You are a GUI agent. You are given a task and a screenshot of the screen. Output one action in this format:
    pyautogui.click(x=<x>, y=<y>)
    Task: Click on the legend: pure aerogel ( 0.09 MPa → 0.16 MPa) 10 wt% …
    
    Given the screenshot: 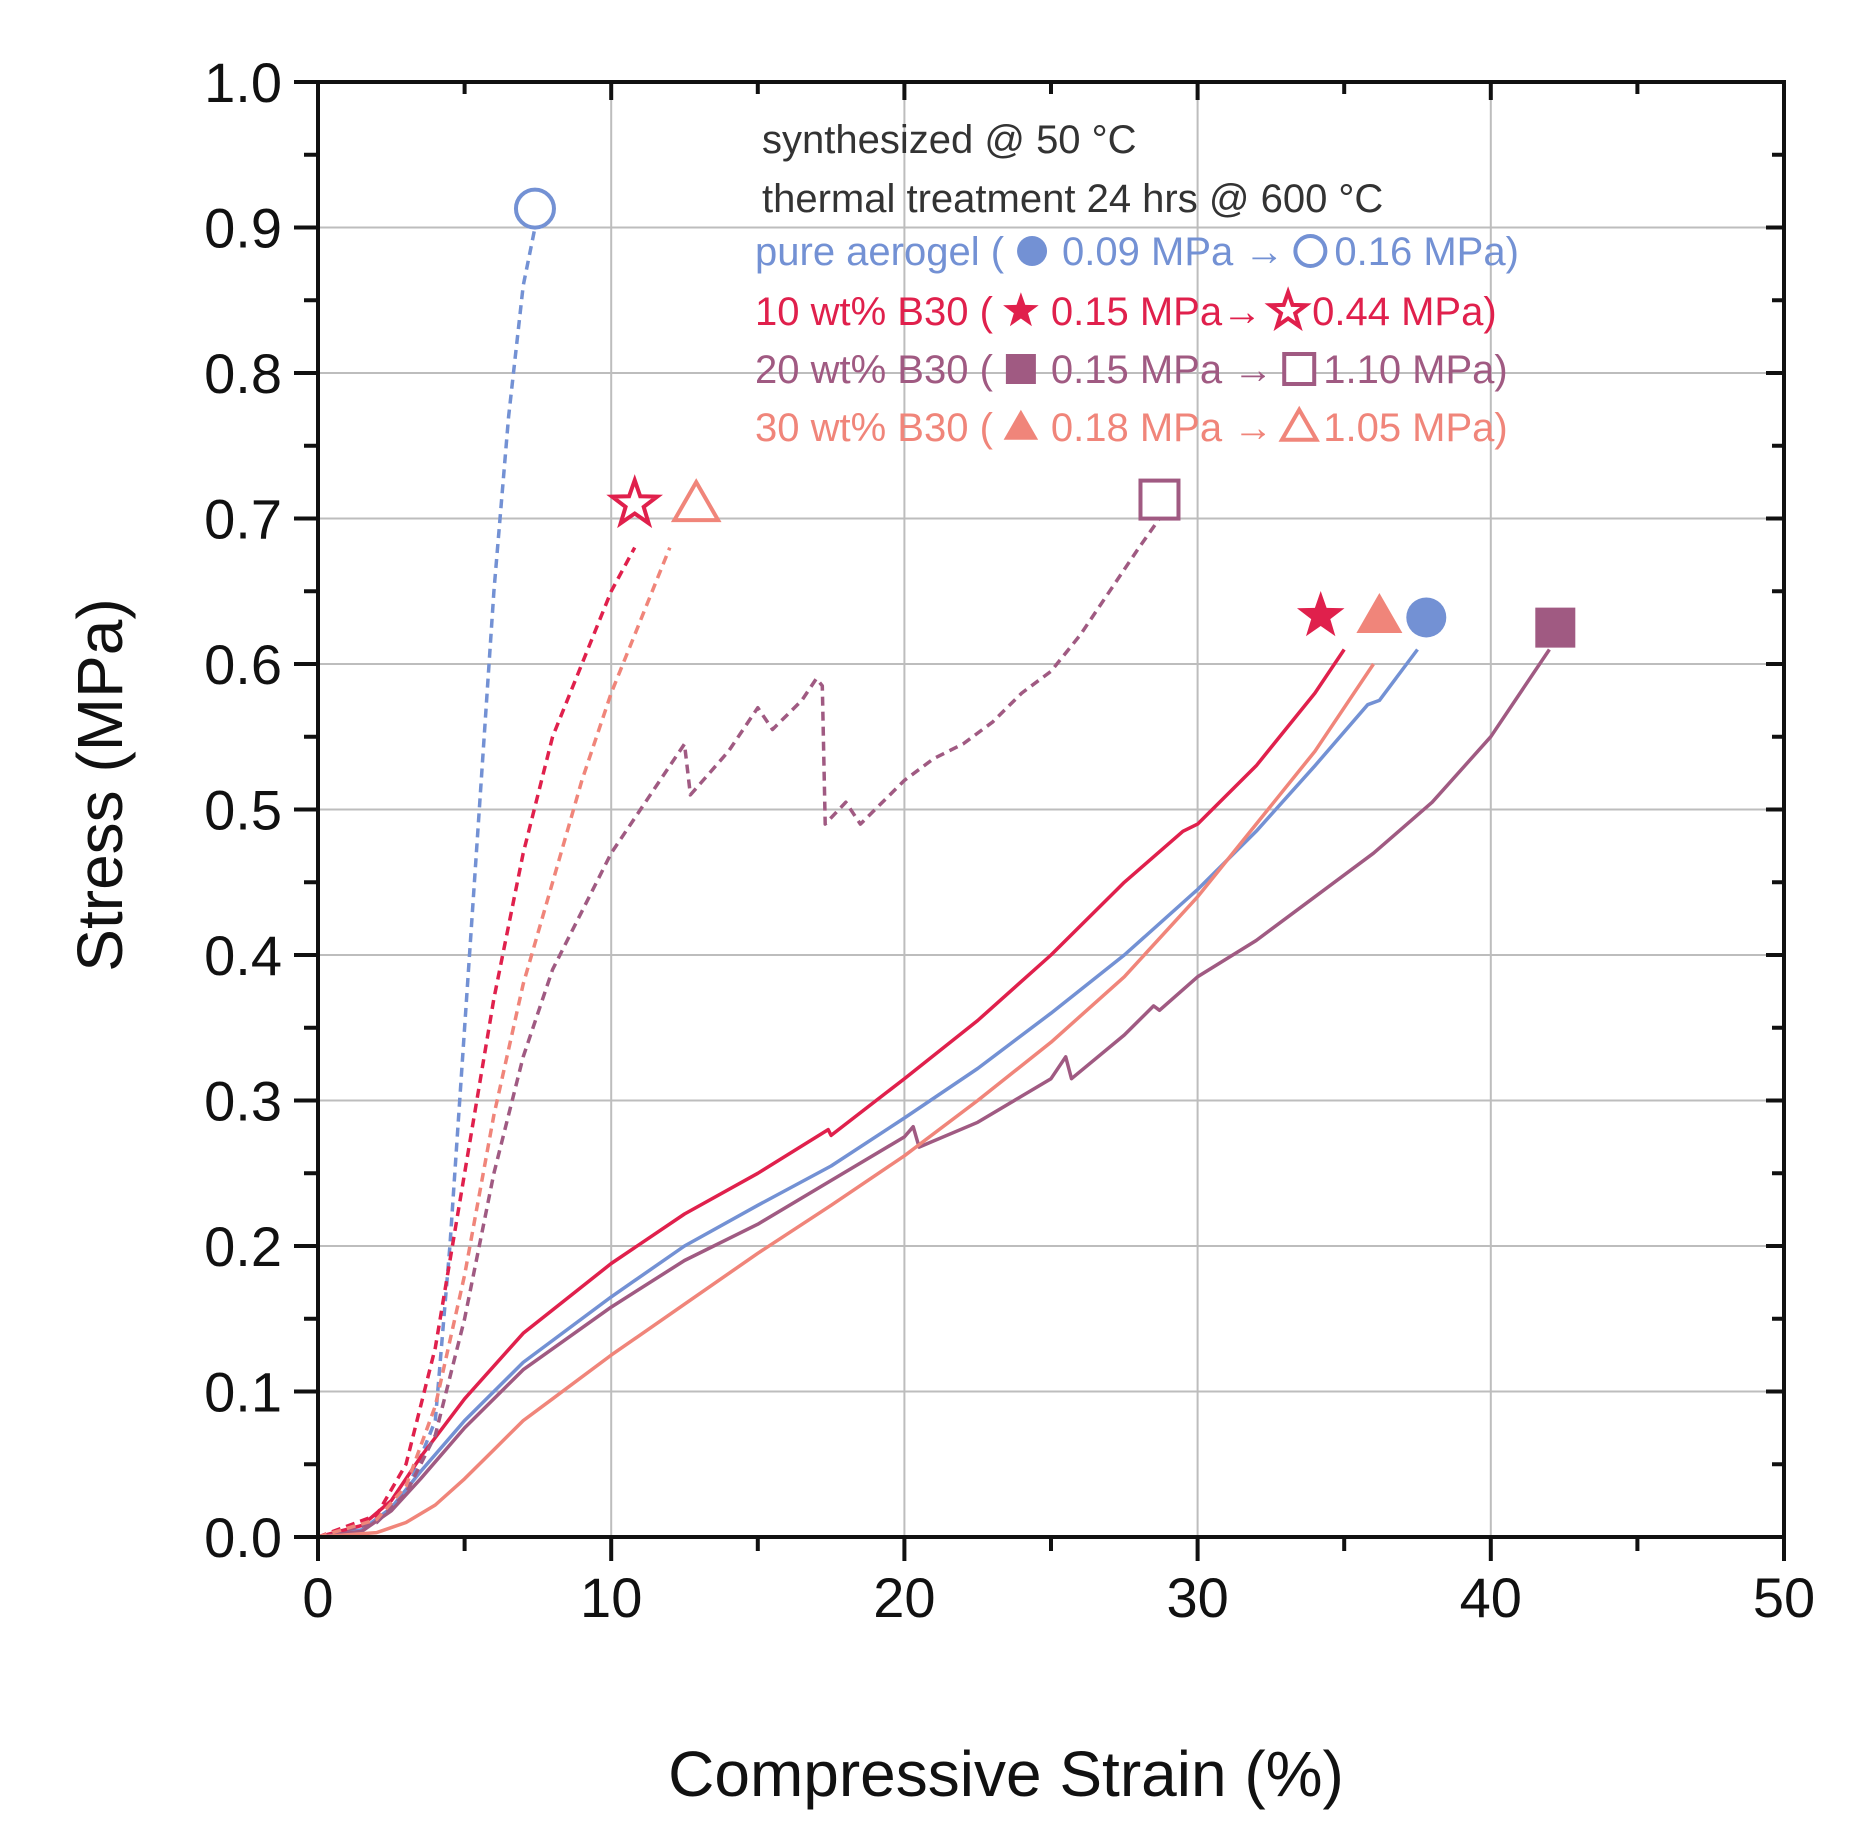 What is the action you would take?
    pyautogui.click(x=1137, y=340)
    